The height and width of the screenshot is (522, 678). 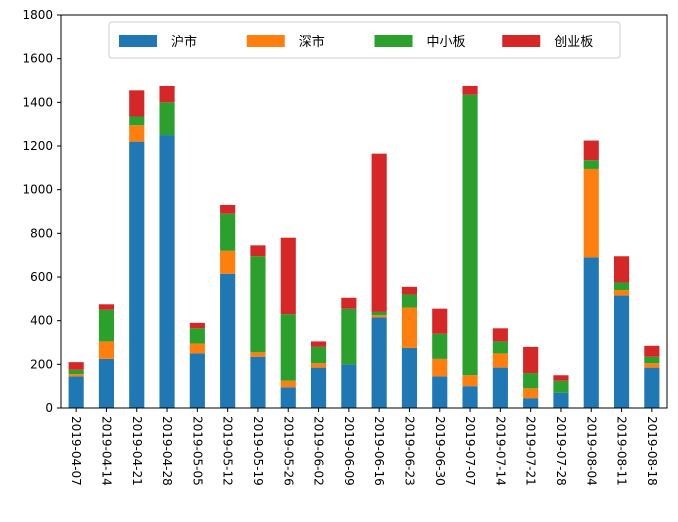 I want to click on bar-segment-s0-c6, so click(x=258, y=382).